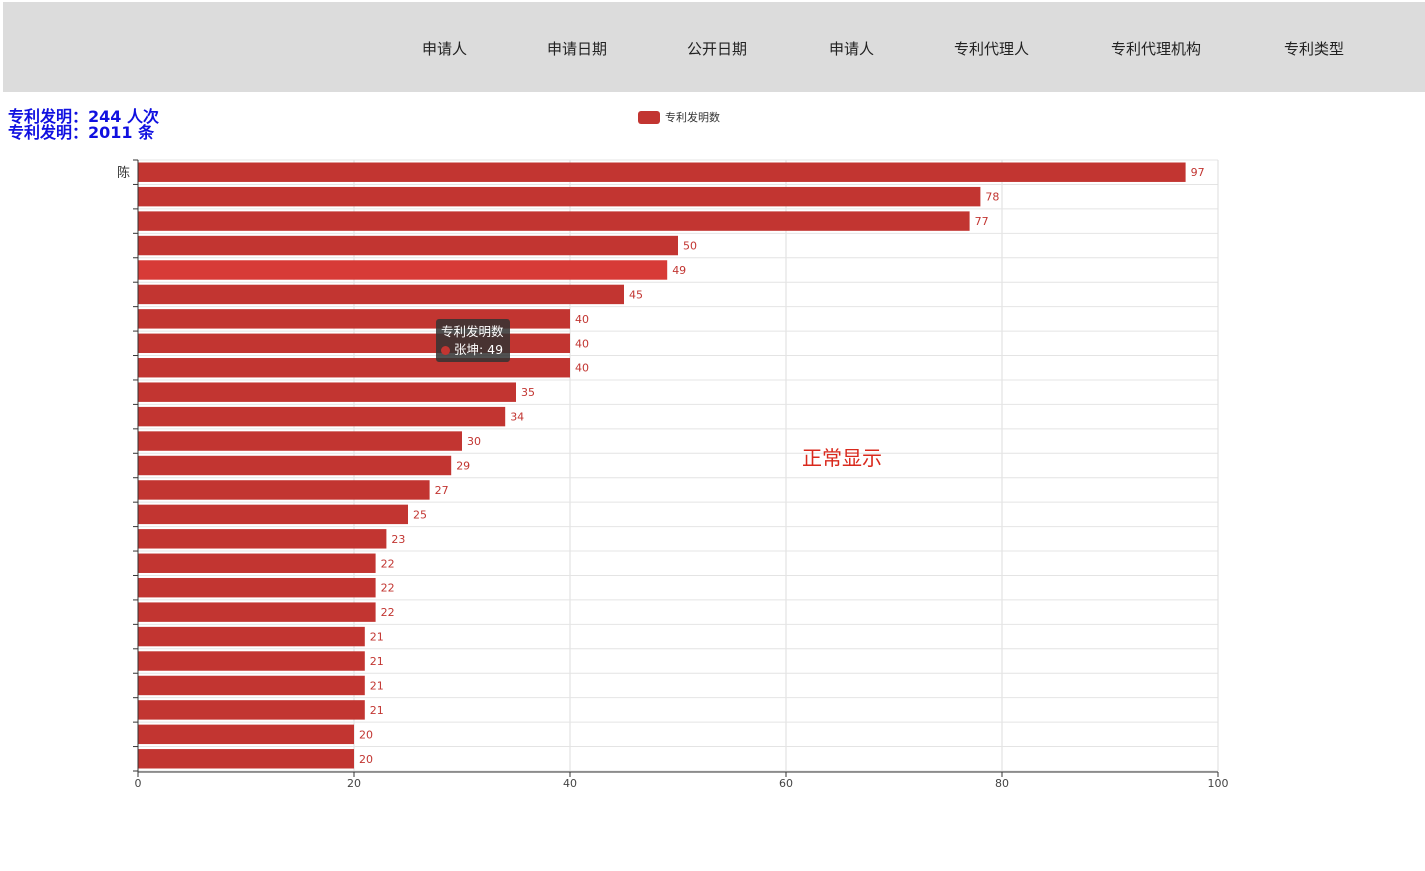  I want to click on x-tick-label: 100, so click(1218, 783).